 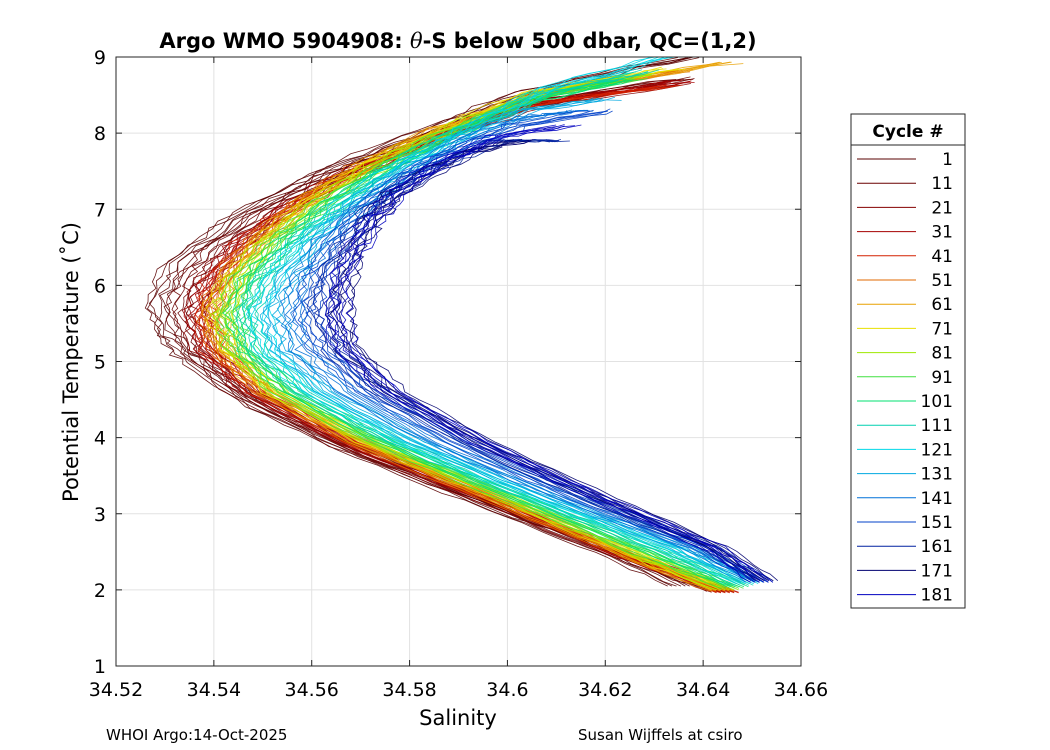 What do you see at coordinates (942, 354) in the screenshot?
I see `legend-label-81: 81` at bounding box center [942, 354].